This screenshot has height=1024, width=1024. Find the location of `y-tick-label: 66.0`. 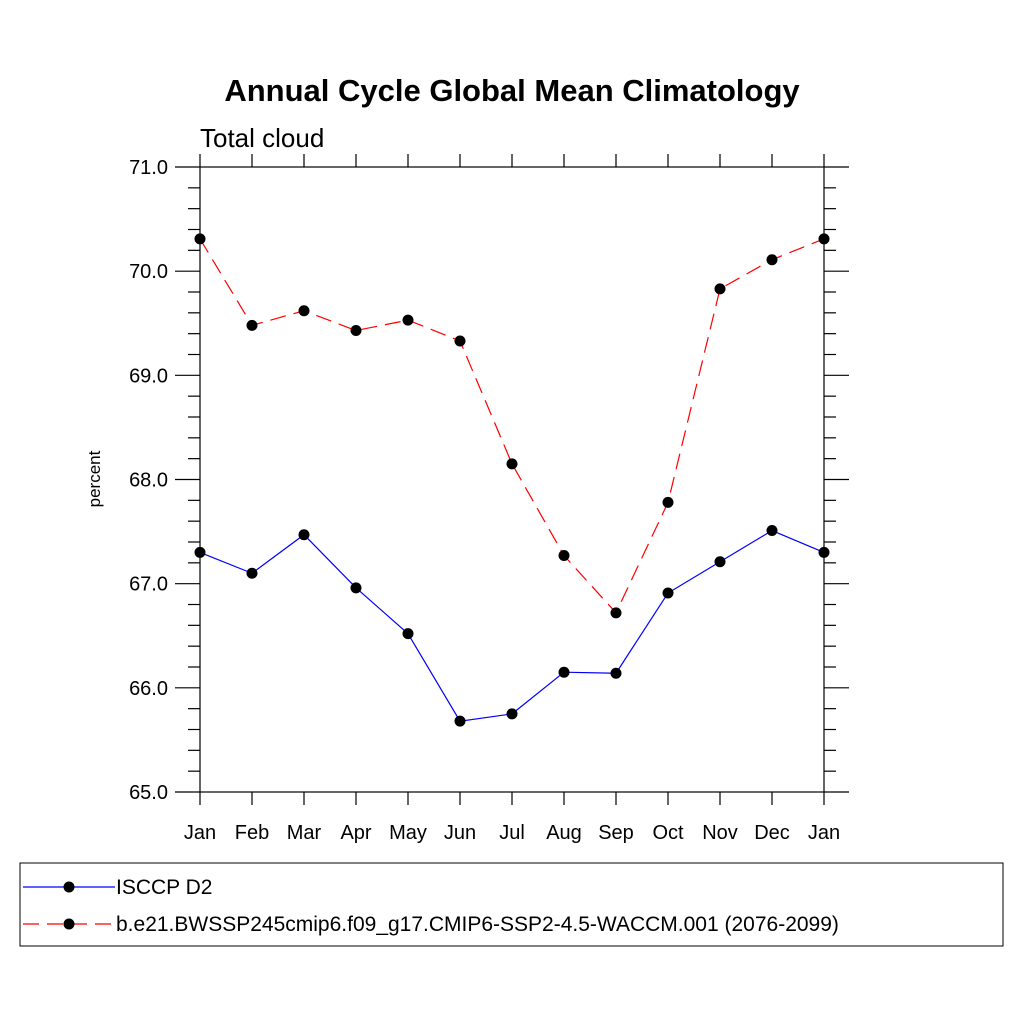

y-tick-label: 66.0 is located at coordinates (148, 689).